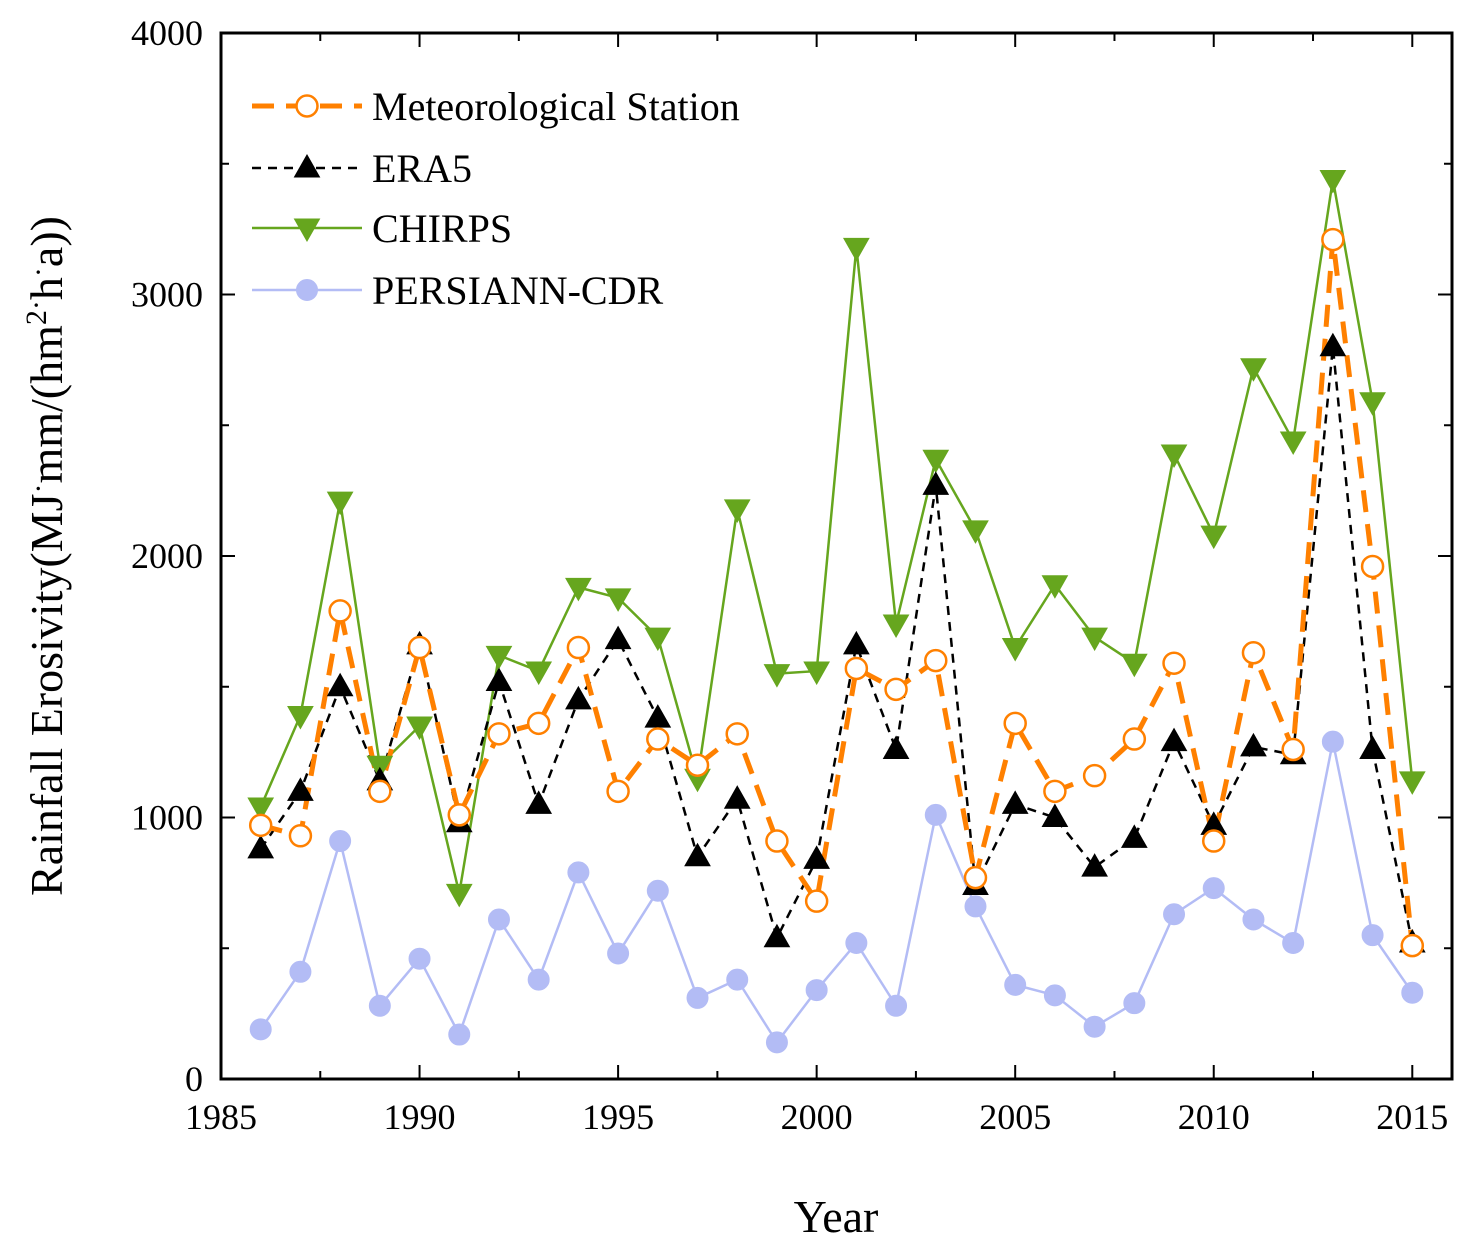  What do you see at coordinates (307, 230) in the screenshot?
I see `legend-marker-chirps` at bounding box center [307, 230].